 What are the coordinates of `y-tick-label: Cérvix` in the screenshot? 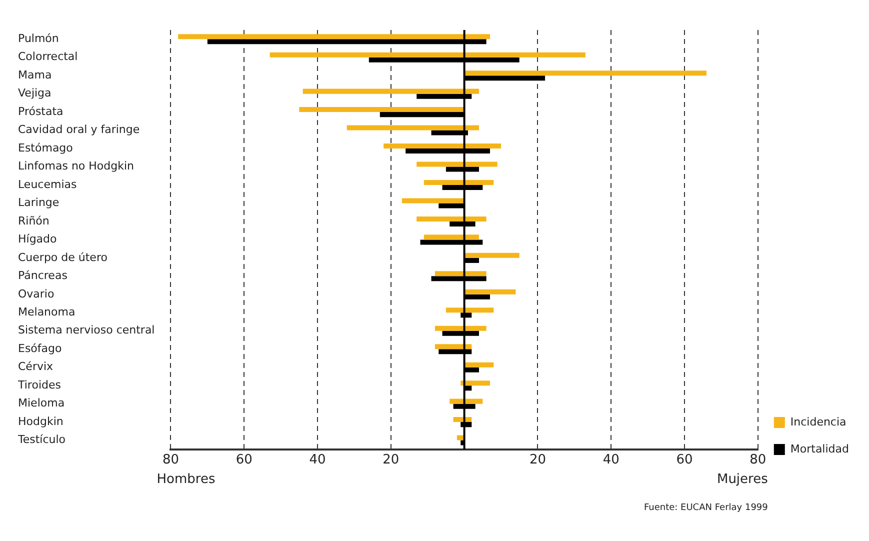 It's located at (36, 367).